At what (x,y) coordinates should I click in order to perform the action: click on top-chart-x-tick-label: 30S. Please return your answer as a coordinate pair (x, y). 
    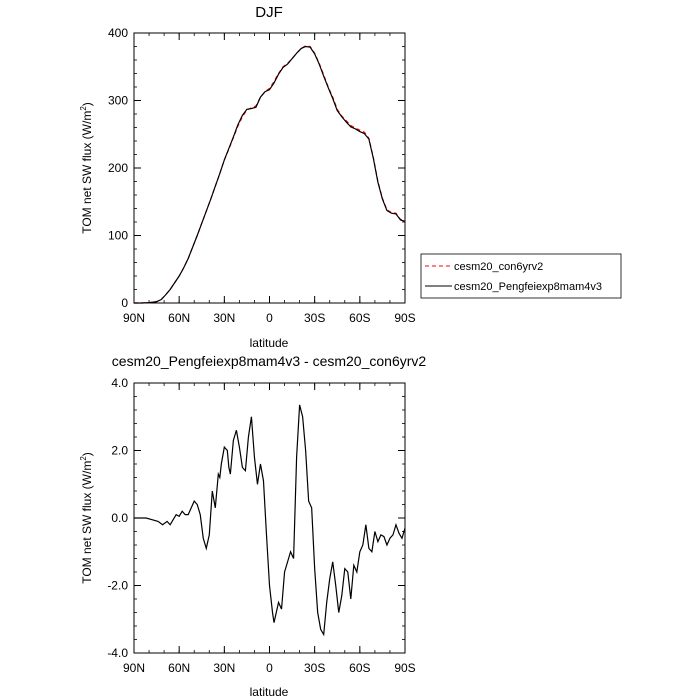
    Looking at the image, I should click on (314, 318).